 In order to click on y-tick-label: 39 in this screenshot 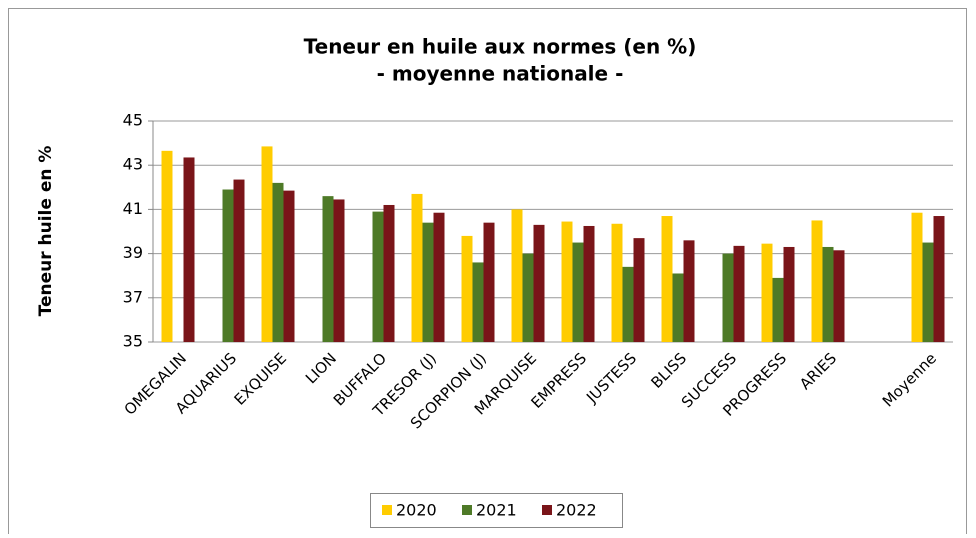, I will do `click(133, 252)`.